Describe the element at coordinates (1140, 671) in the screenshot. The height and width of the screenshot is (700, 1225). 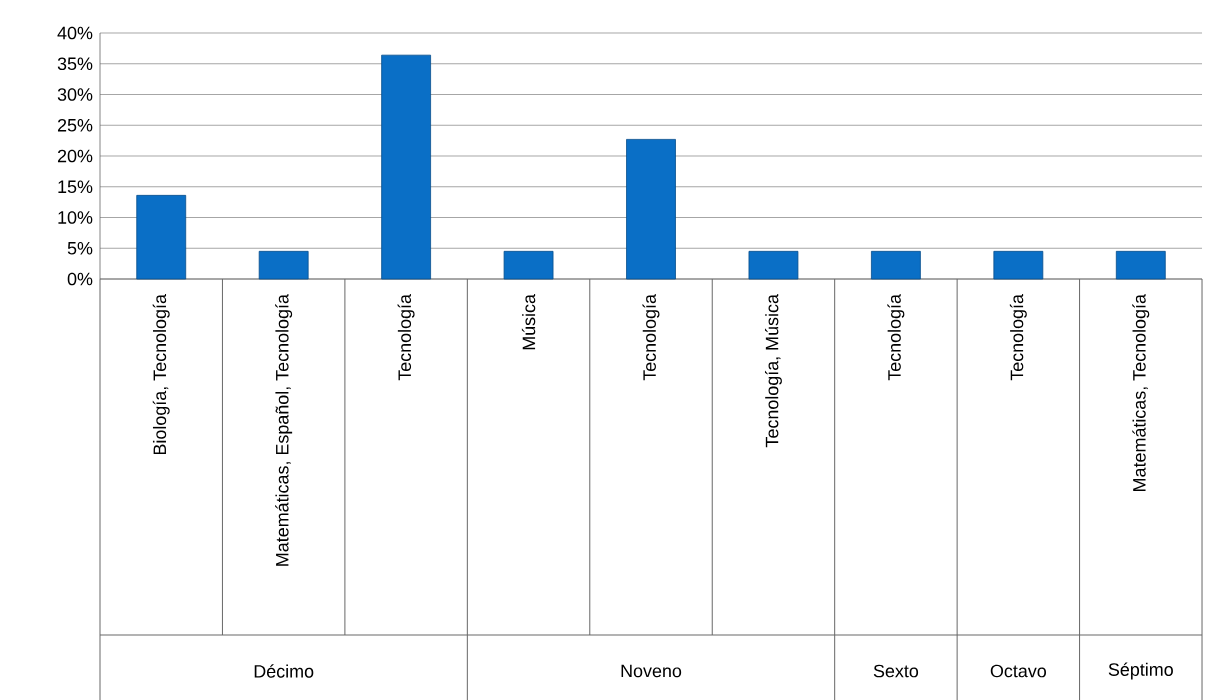
I see `text: Séptimo` at that location.